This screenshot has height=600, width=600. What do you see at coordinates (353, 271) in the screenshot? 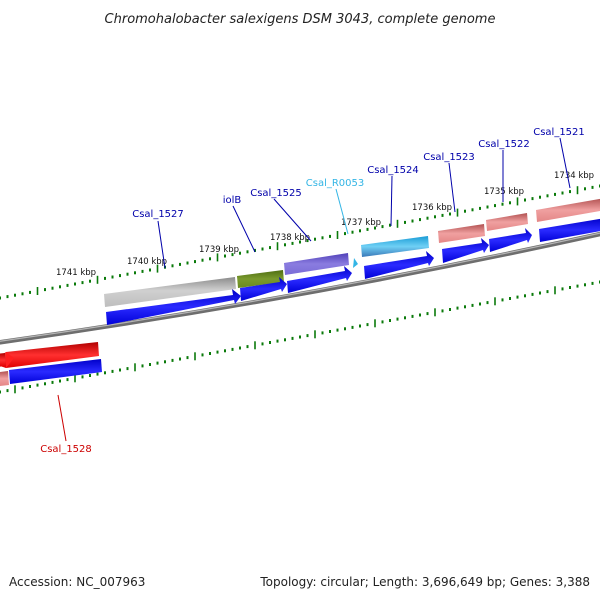
I see `cds-track-upper` at bounding box center [353, 271].